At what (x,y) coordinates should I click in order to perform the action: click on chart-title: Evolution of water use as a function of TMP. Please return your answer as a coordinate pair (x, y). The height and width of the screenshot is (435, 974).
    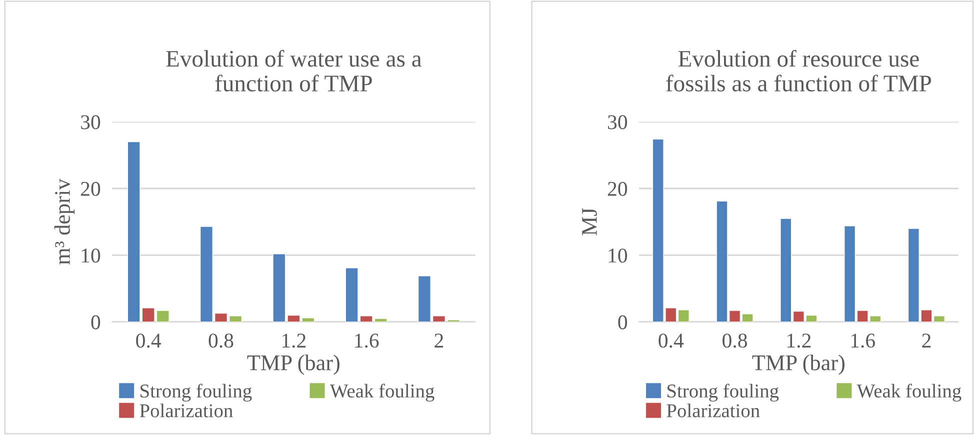
    Looking at the image, I should click on (294, 71).